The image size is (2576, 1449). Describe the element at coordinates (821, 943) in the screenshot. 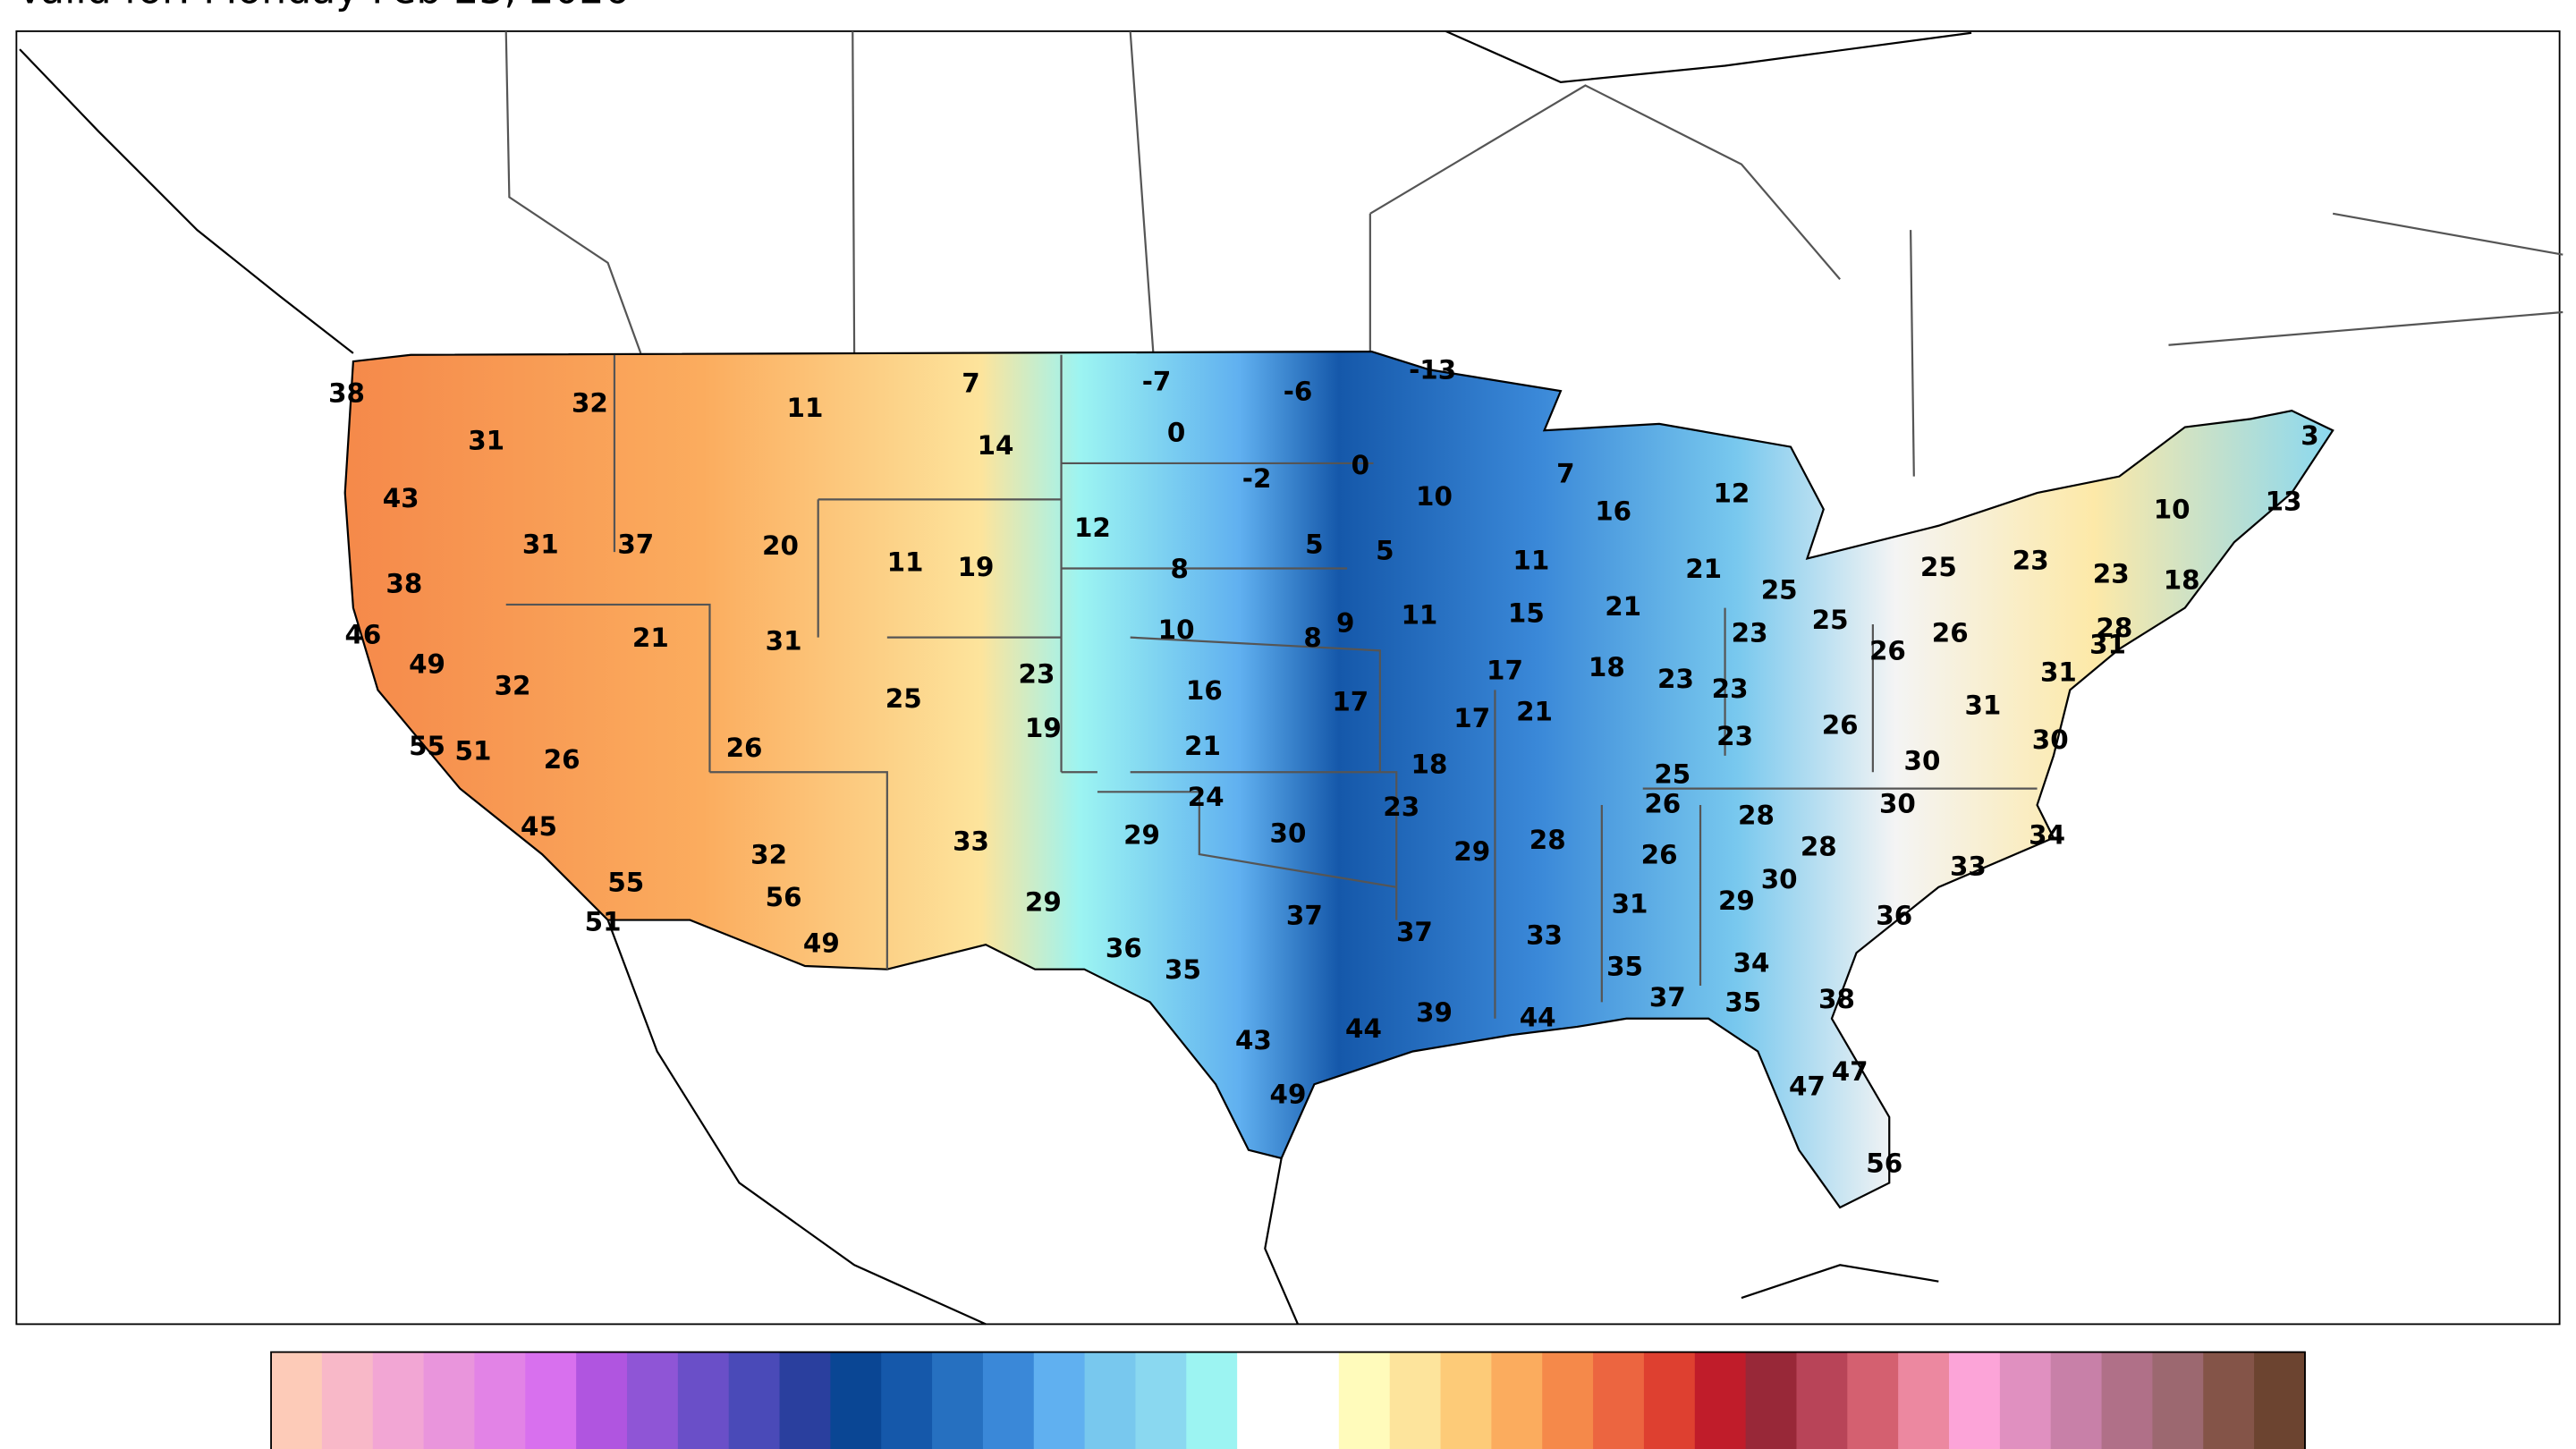

I see `temperature-label: 49` at that location.